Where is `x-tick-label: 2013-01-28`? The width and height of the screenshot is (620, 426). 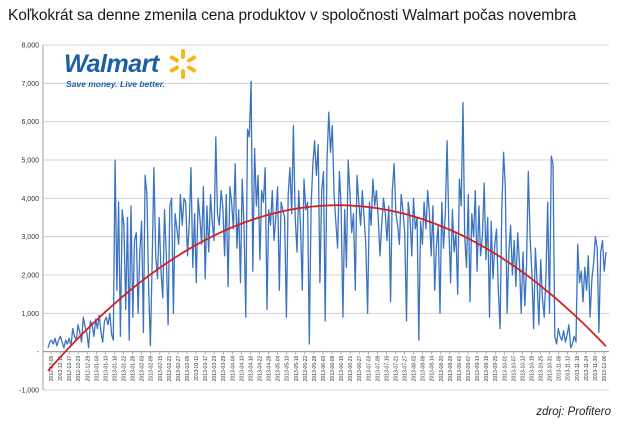 x-tick-label: 2013-01-28 is located at coordinates (134, 368).